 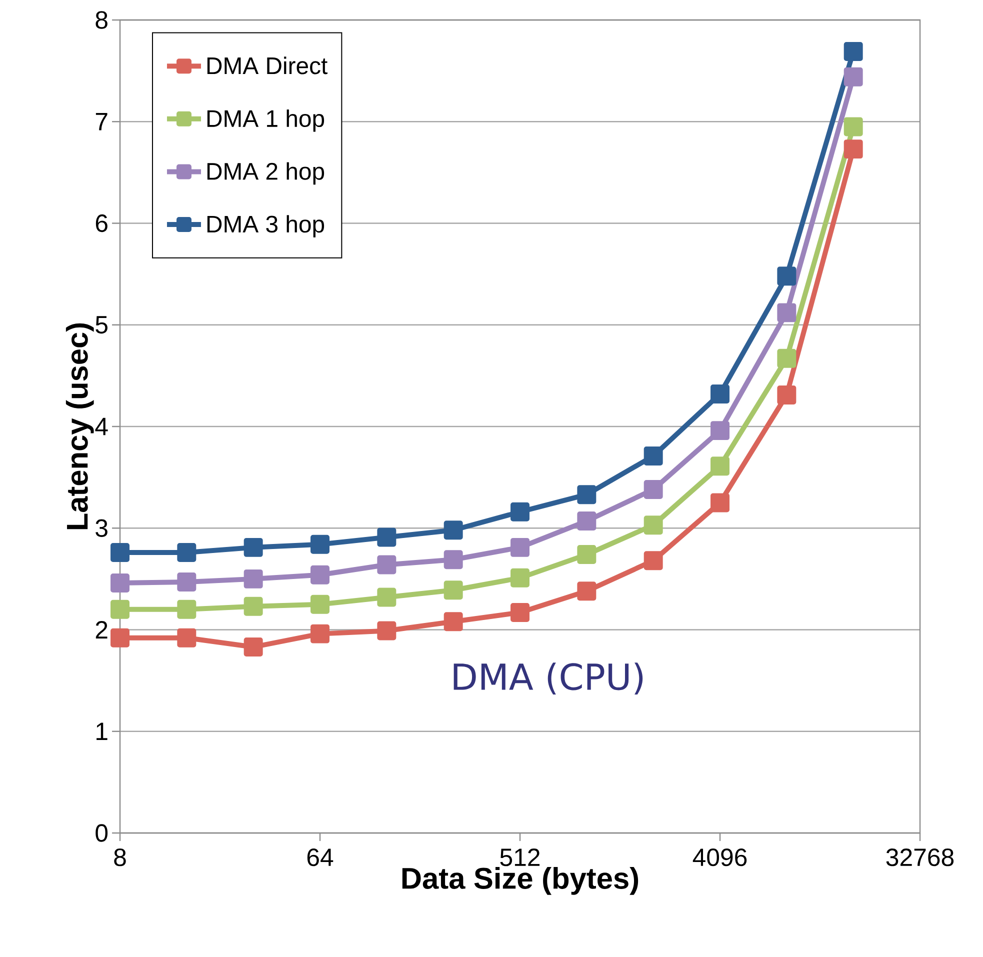 I want to click on y-axis-title: Latency (usec), so click(x=80, y=426).